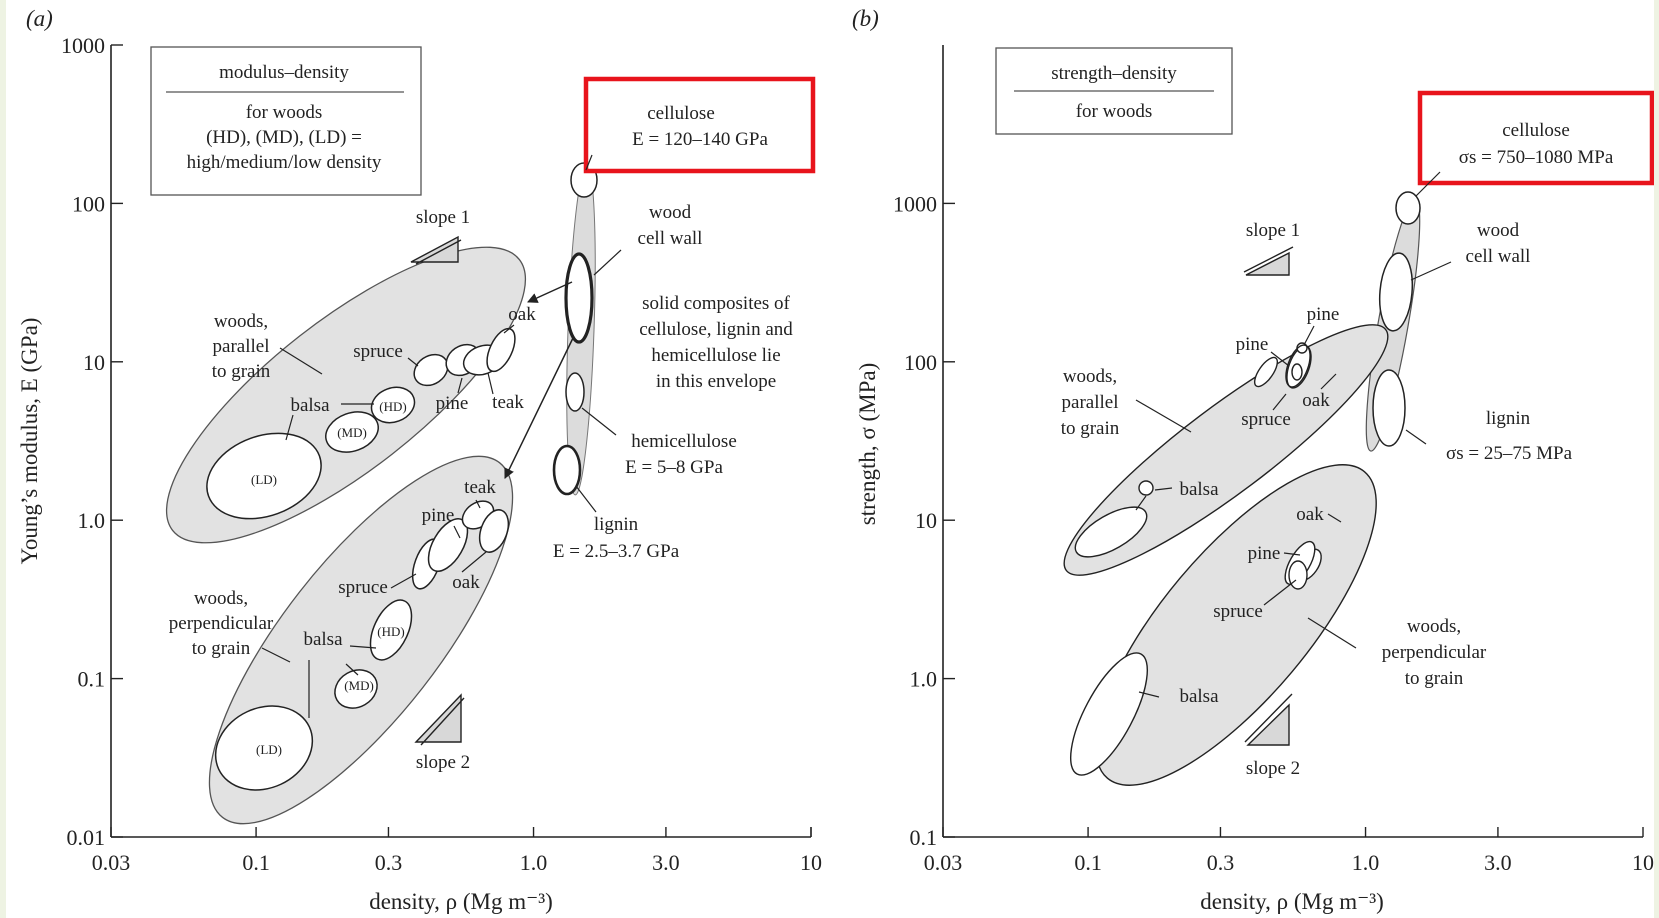 The width and height of the screenshot is (1659, 918). What do you see at coordinates (811, 862) in the screenshot?
I see `panel-a-xtick-label-5: 10` at bounding box center [811, 862].